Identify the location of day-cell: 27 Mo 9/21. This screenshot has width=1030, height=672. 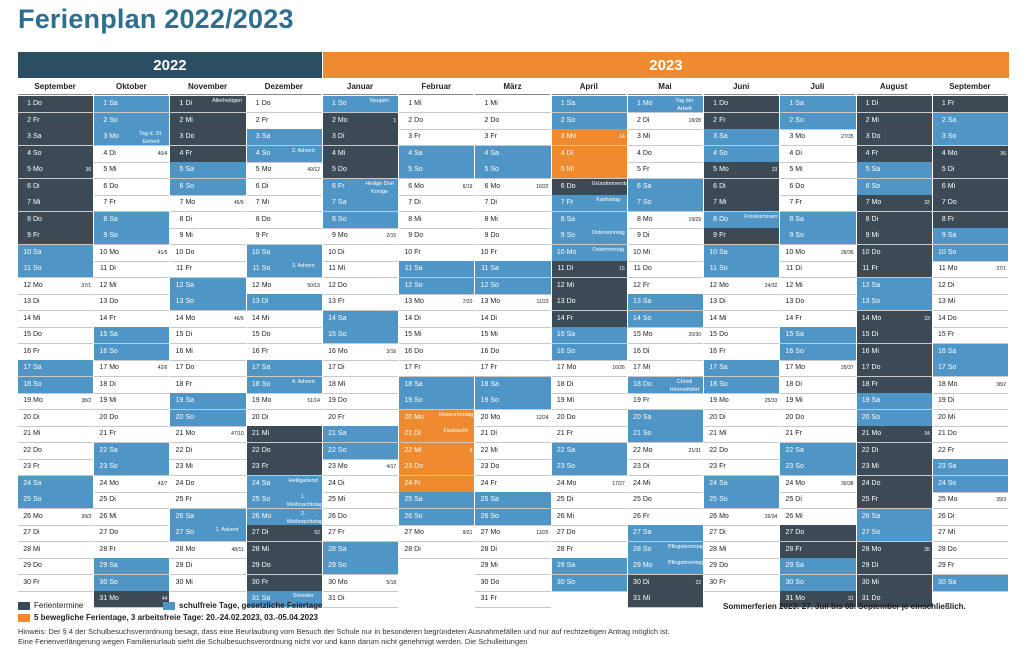
(437, 533).